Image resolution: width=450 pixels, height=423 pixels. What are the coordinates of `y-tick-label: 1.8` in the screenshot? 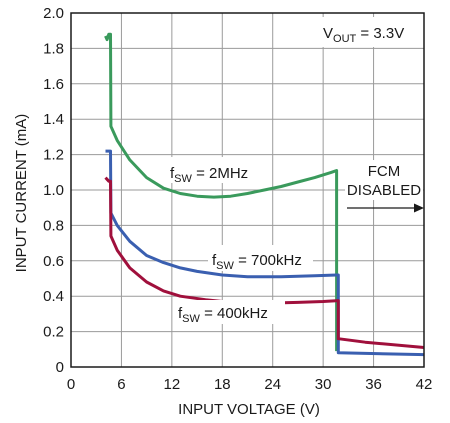 It's located at (53, 48).